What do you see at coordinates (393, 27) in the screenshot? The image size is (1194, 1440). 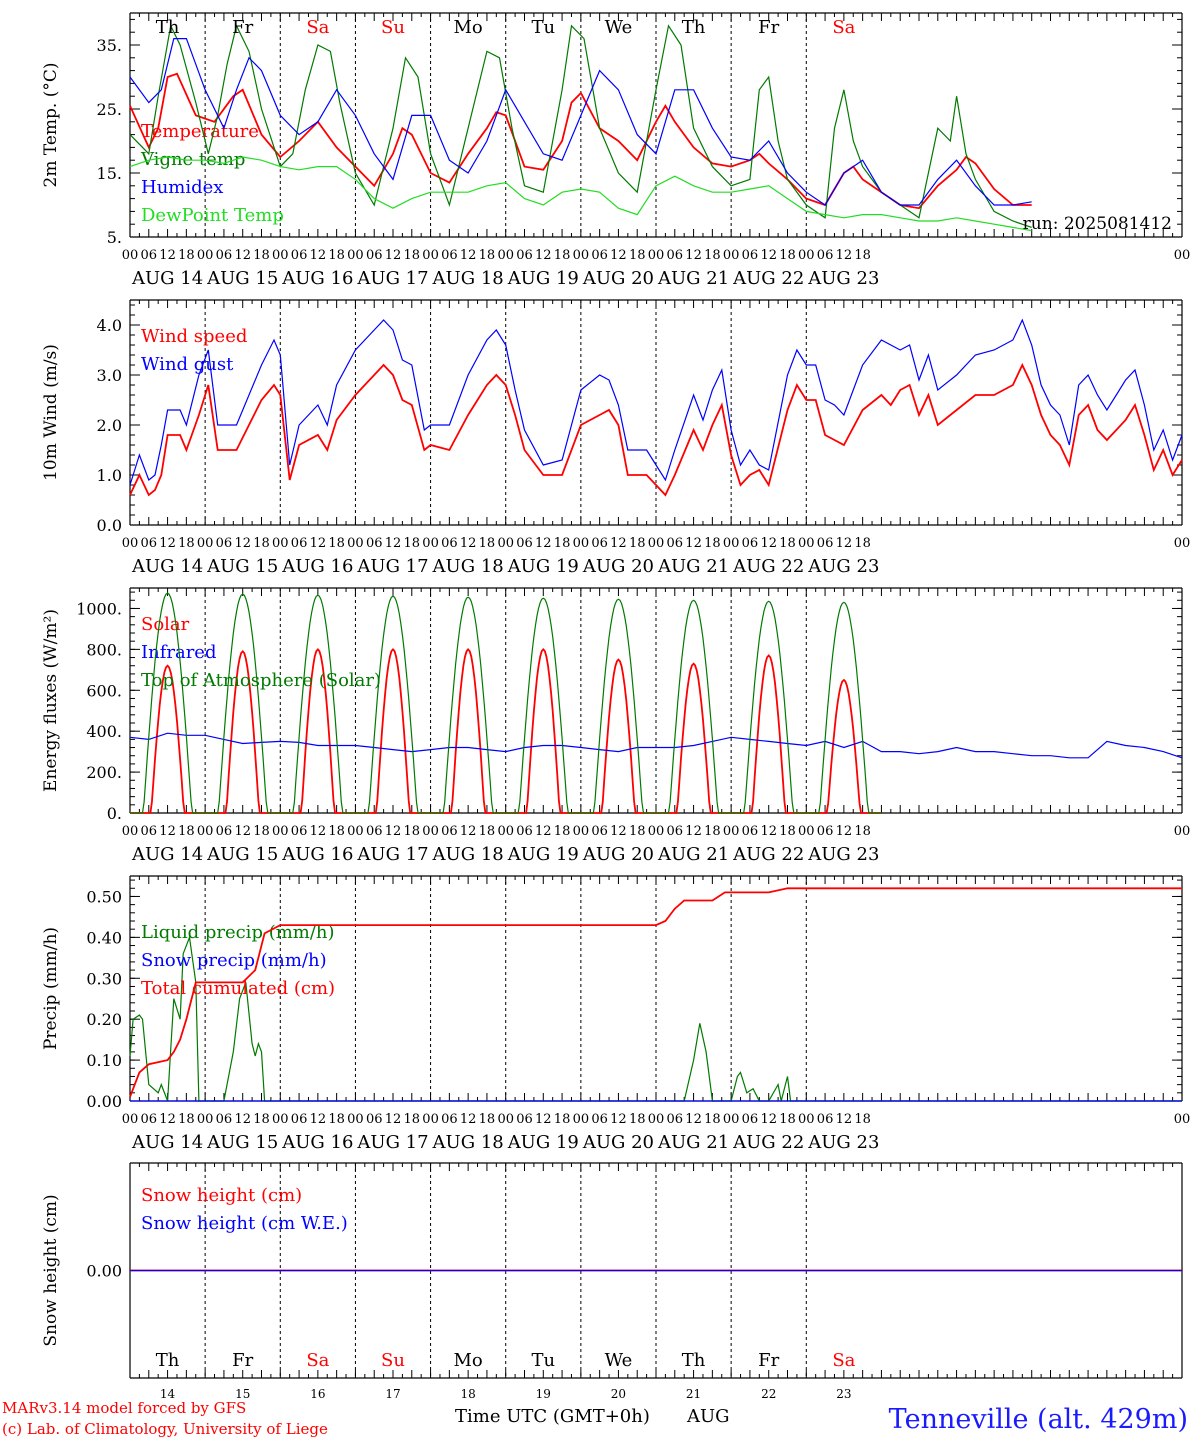 I see `weekday-label: Su` at bounding box center [393, 27].